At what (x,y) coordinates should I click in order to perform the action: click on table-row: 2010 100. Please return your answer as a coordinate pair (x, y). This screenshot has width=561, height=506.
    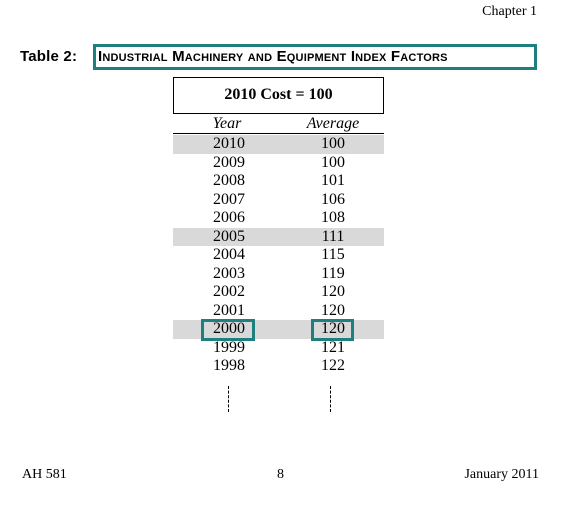
    Looking at the image, I should click on (278, 144).